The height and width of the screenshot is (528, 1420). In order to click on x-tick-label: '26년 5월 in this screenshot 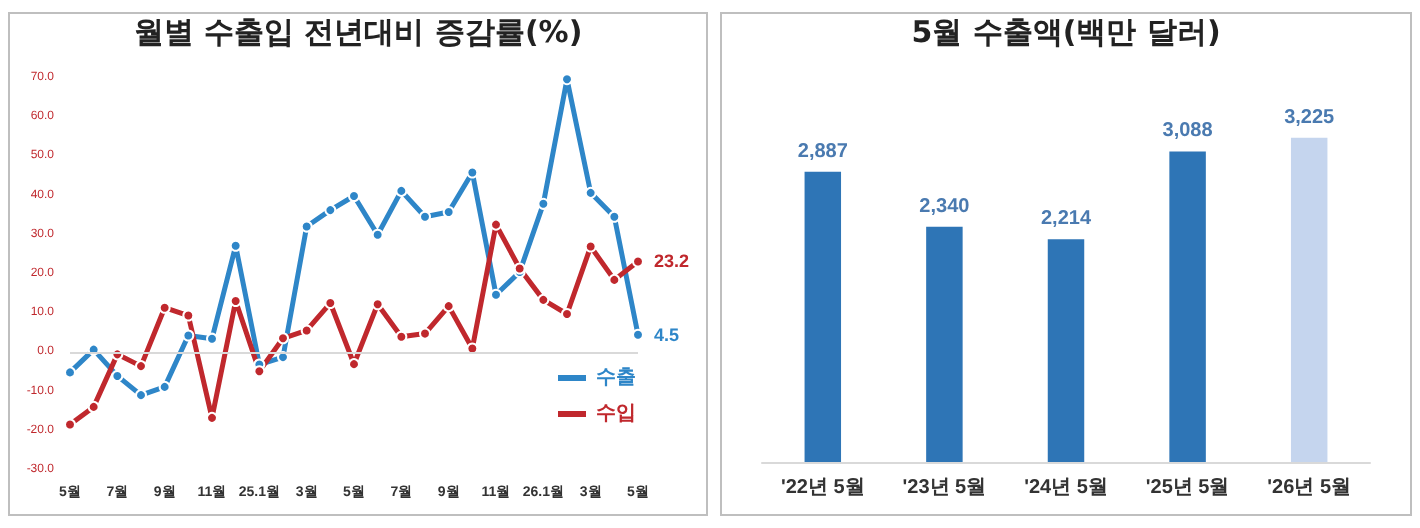, I will do `click(1309, 488)`.